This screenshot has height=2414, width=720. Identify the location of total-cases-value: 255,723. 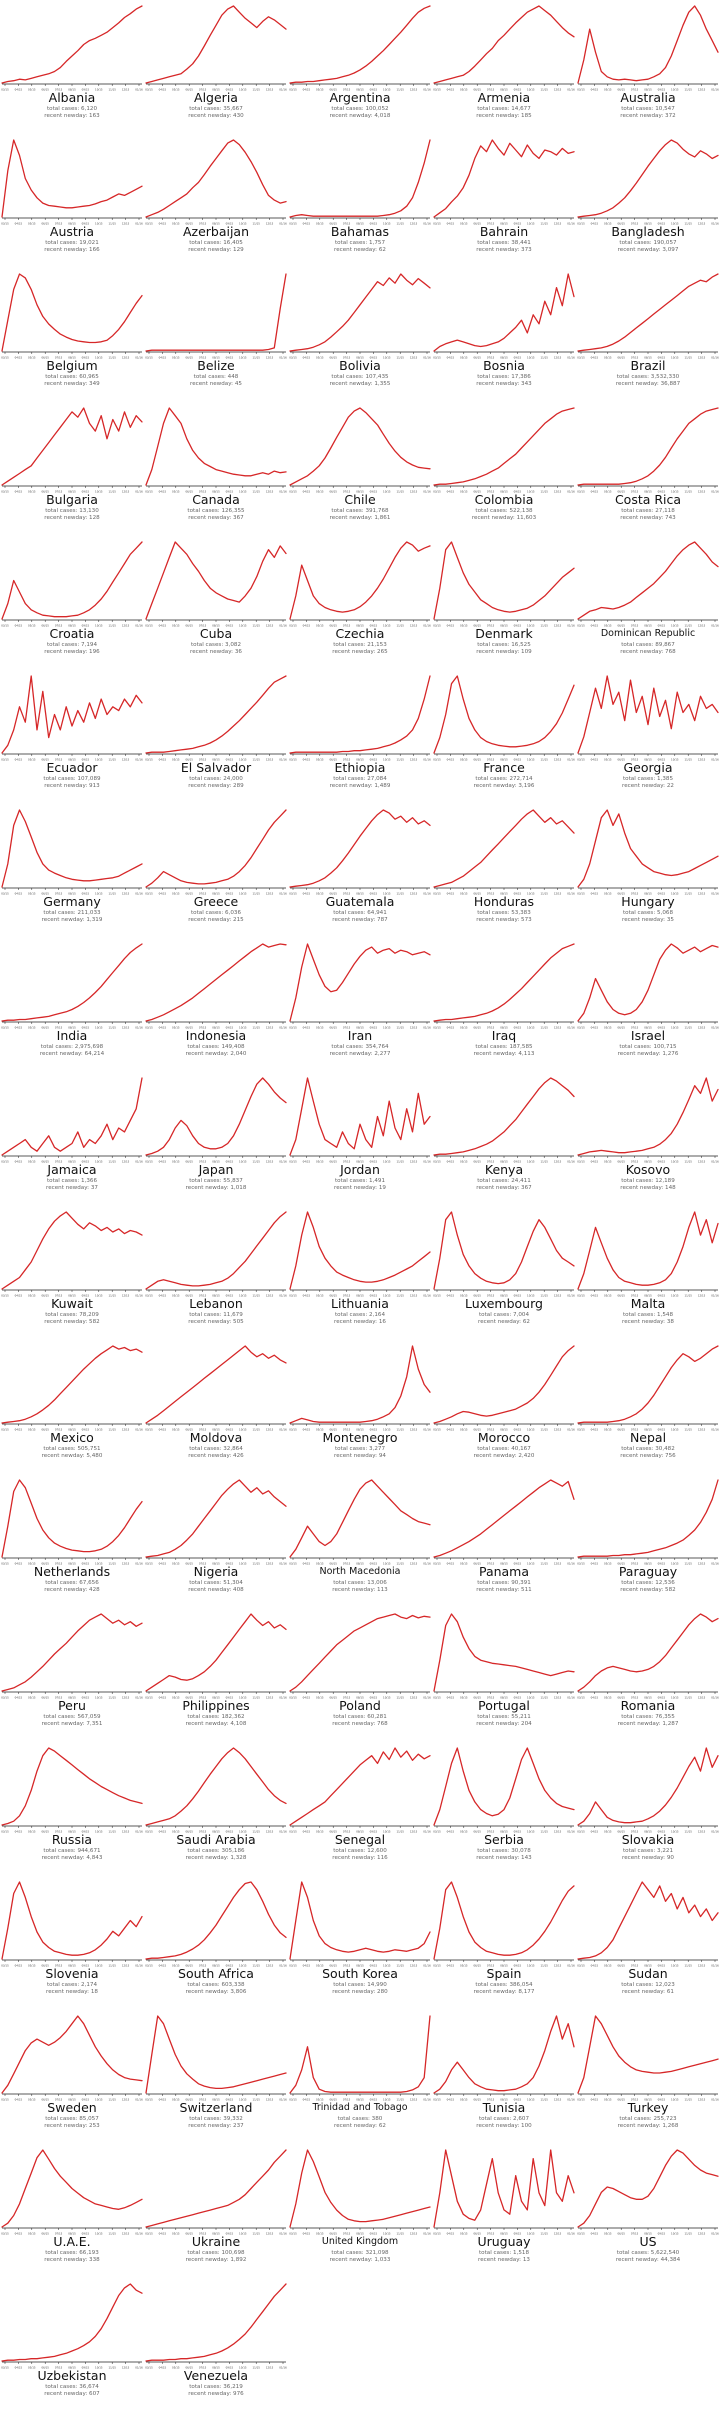
(665, 2119).